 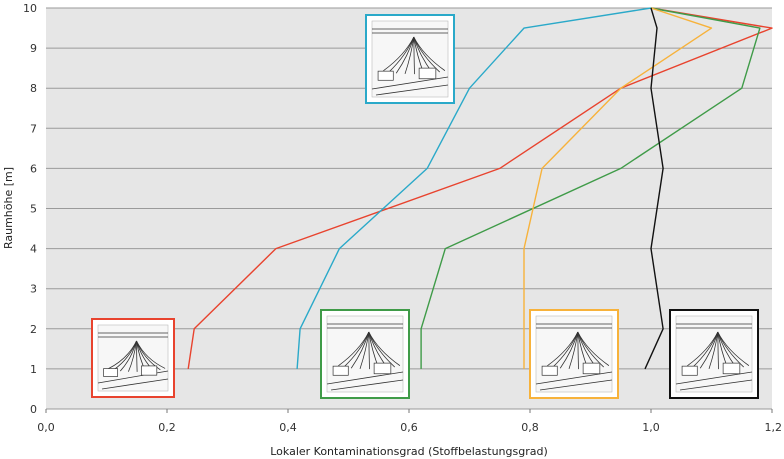 I want to click on displacement-ventilation-illustration, so click(x=133, y=358).